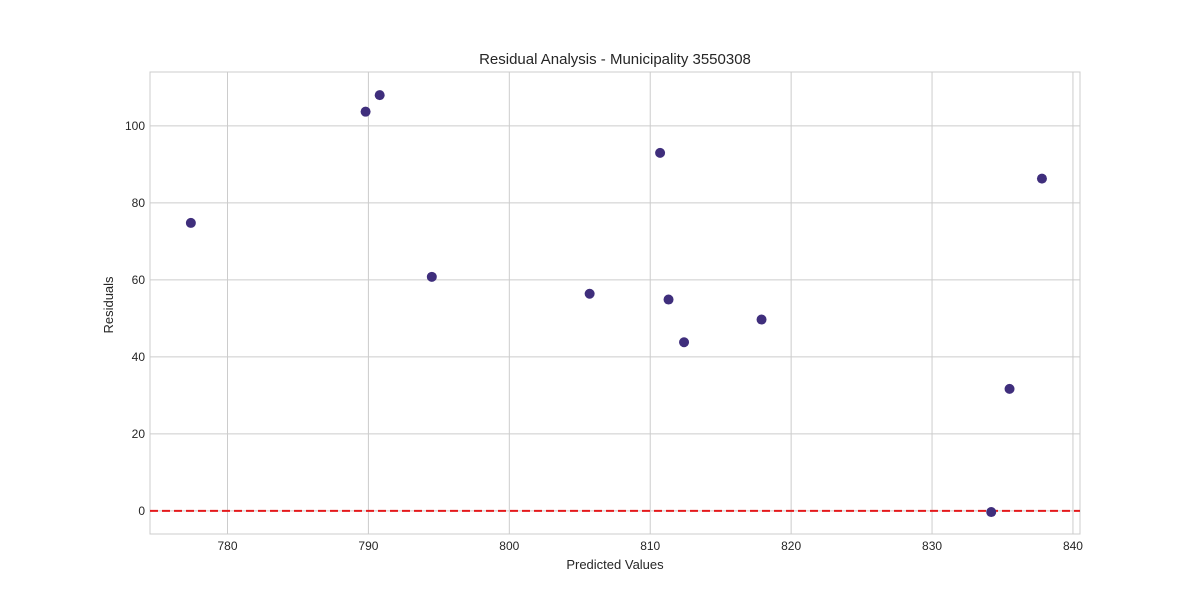 Image resolution: width=1200 pixels, height=600 pixels. What do you see at coordinates (139, 434) in the screenshot?
I see `y-tick-label: 20` at bounding box center [139, 434].